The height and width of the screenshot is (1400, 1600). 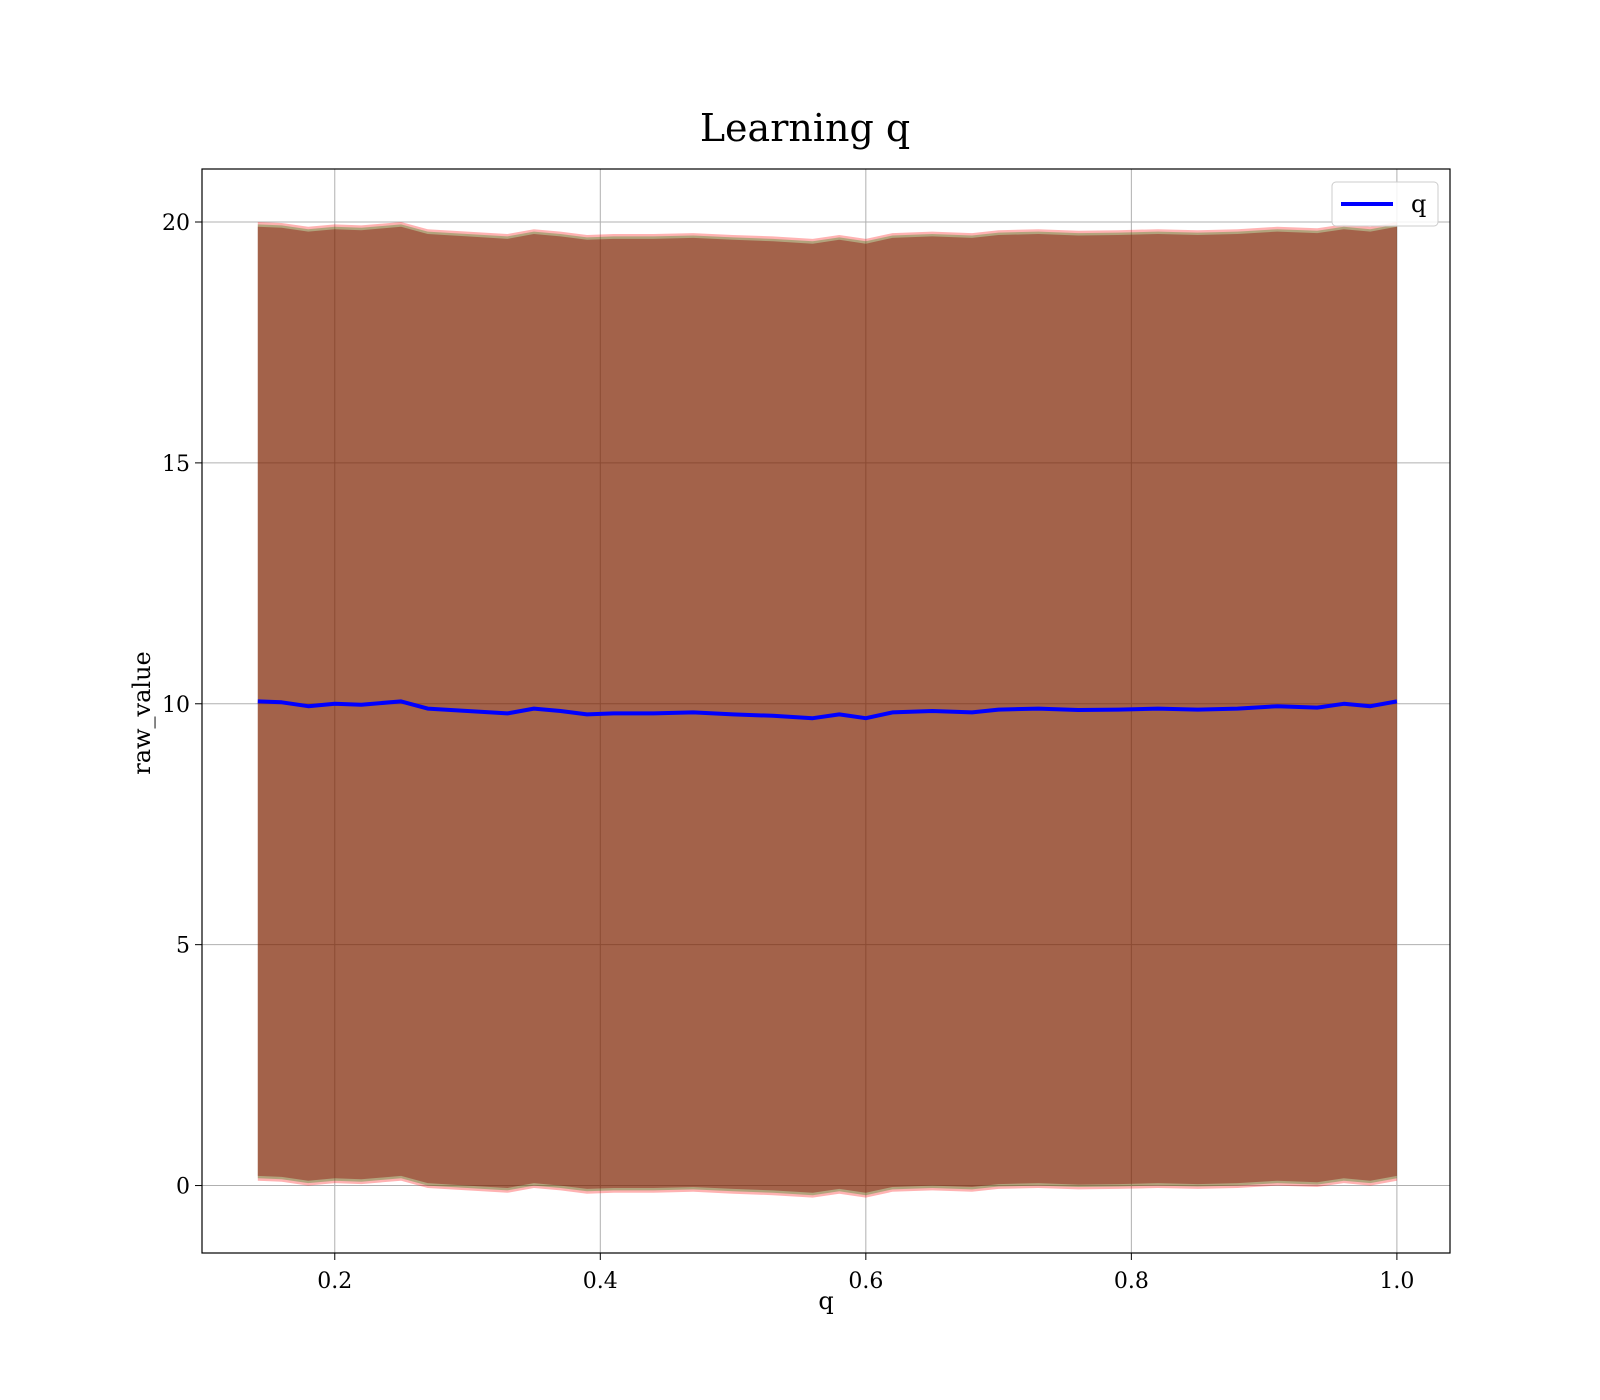 I want to click on x-tick-label: 0.6, so click(x=865, y=1281).